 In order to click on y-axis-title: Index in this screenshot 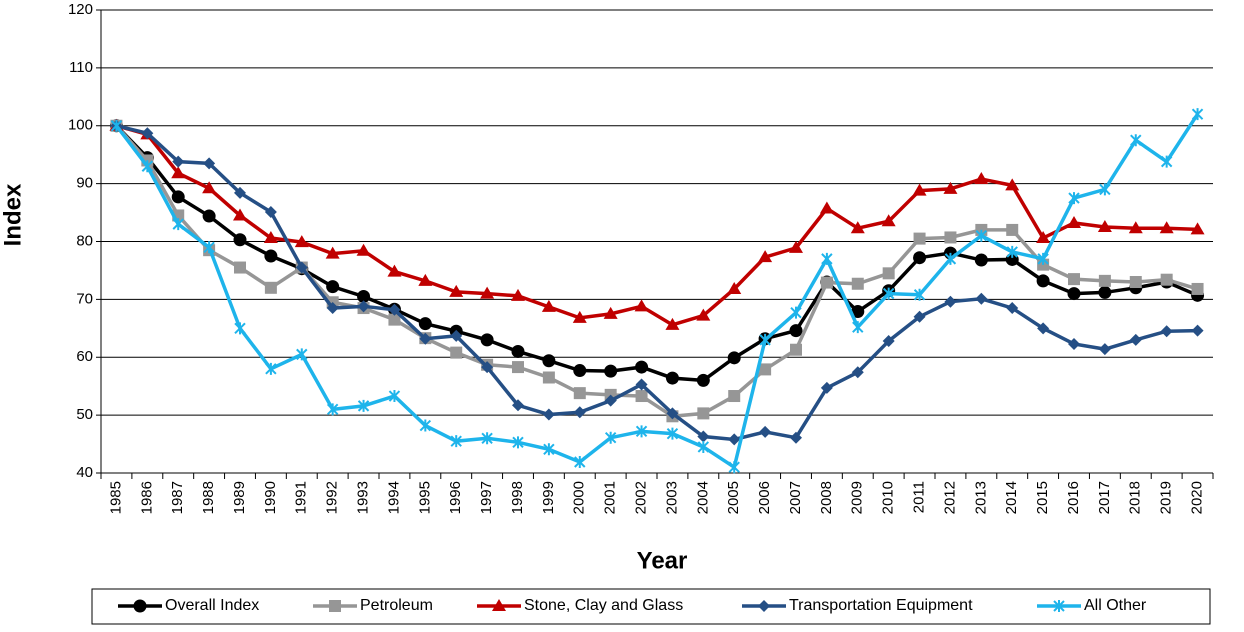, I will do `click(13, 214)`.